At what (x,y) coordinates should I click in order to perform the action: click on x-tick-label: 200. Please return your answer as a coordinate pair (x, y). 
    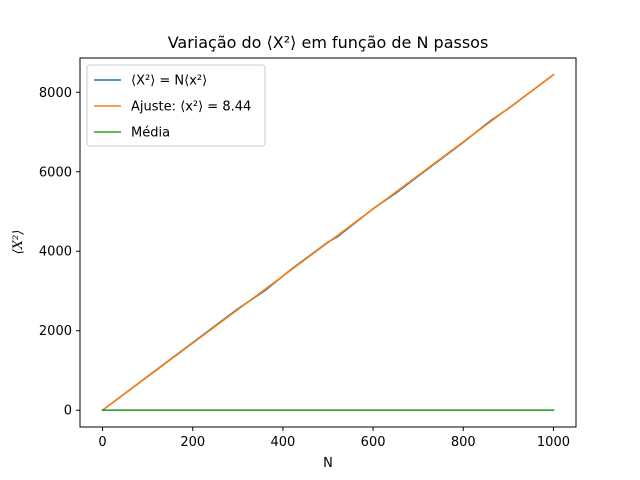
    Looking at the image, I should click on (192, 442).